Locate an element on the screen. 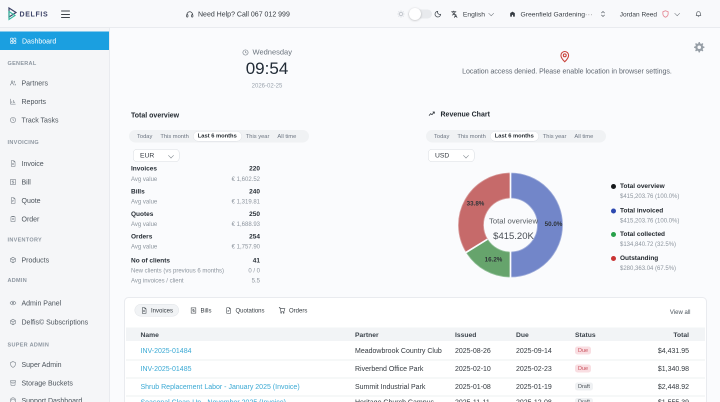 The image size is (720, 402). svg-text: Total overview is located at coordinates (514, 221).